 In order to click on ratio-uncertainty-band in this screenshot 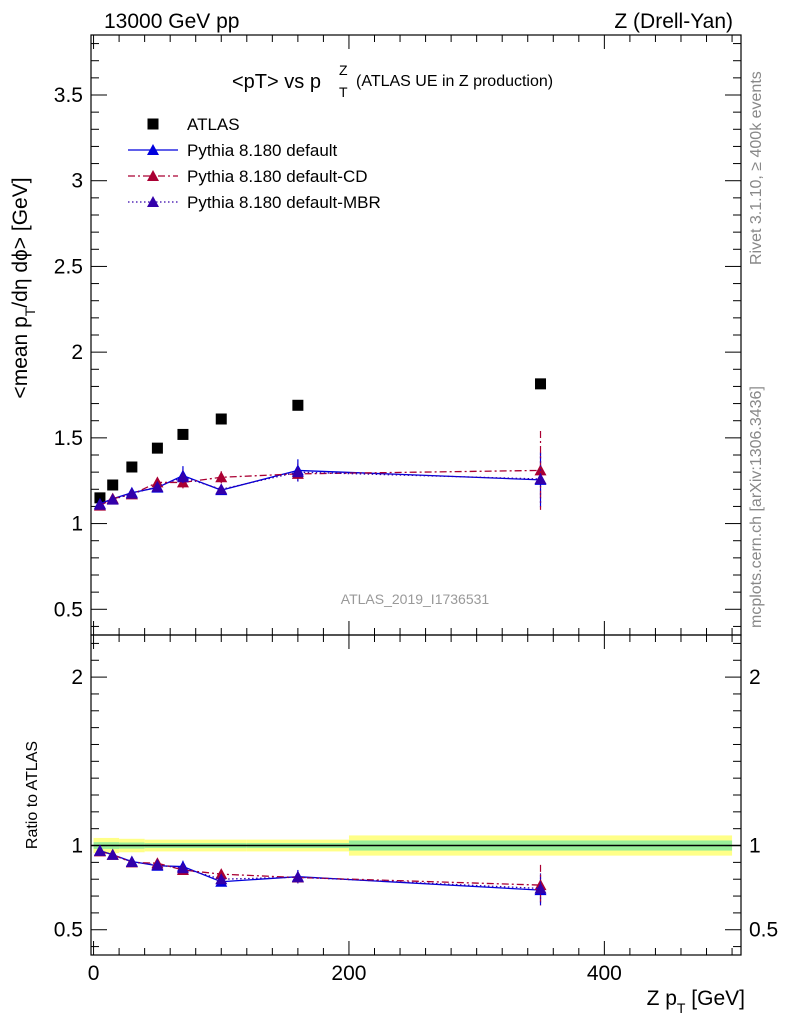, I will do `click(416, 845)`.